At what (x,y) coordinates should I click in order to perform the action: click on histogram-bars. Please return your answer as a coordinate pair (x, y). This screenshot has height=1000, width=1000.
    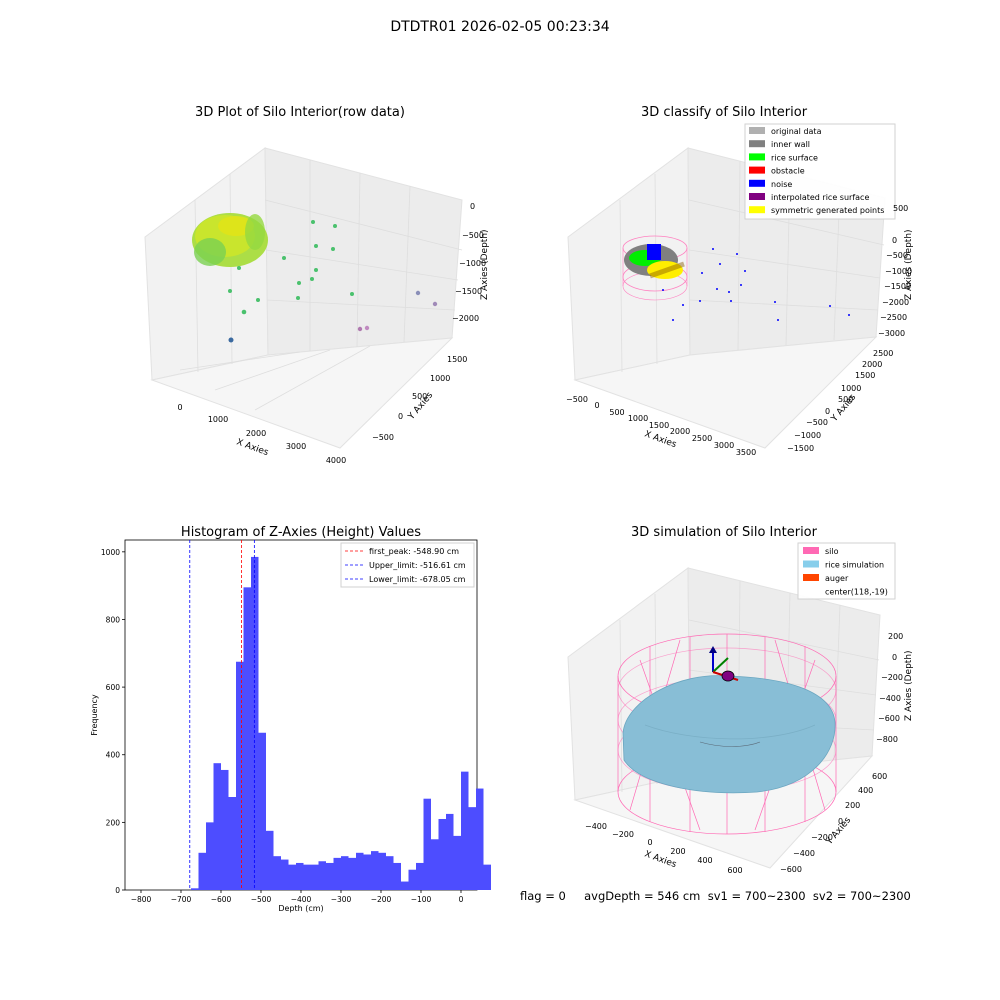
    Looking at the image, I should click on (341, 723).